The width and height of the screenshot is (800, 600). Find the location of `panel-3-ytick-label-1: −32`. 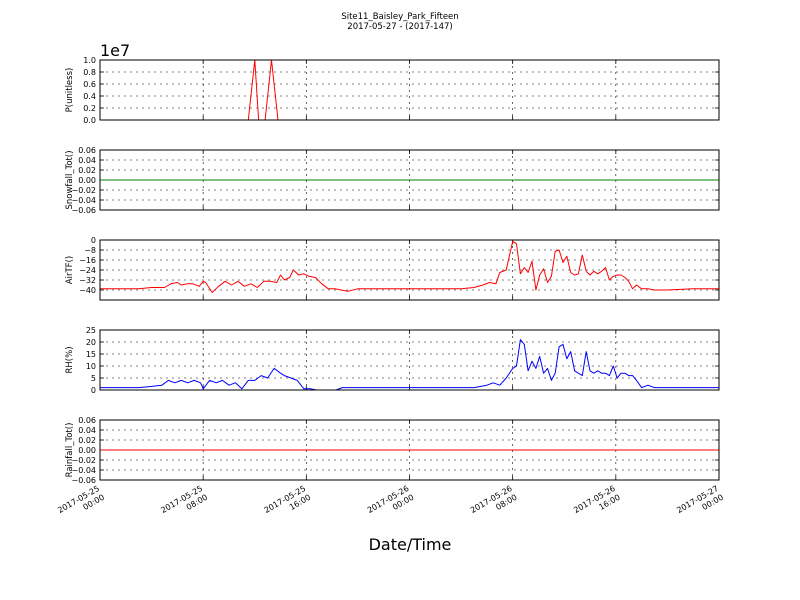

panel-3-ytick-label-1: −32 is located at coordinates (87, 280).